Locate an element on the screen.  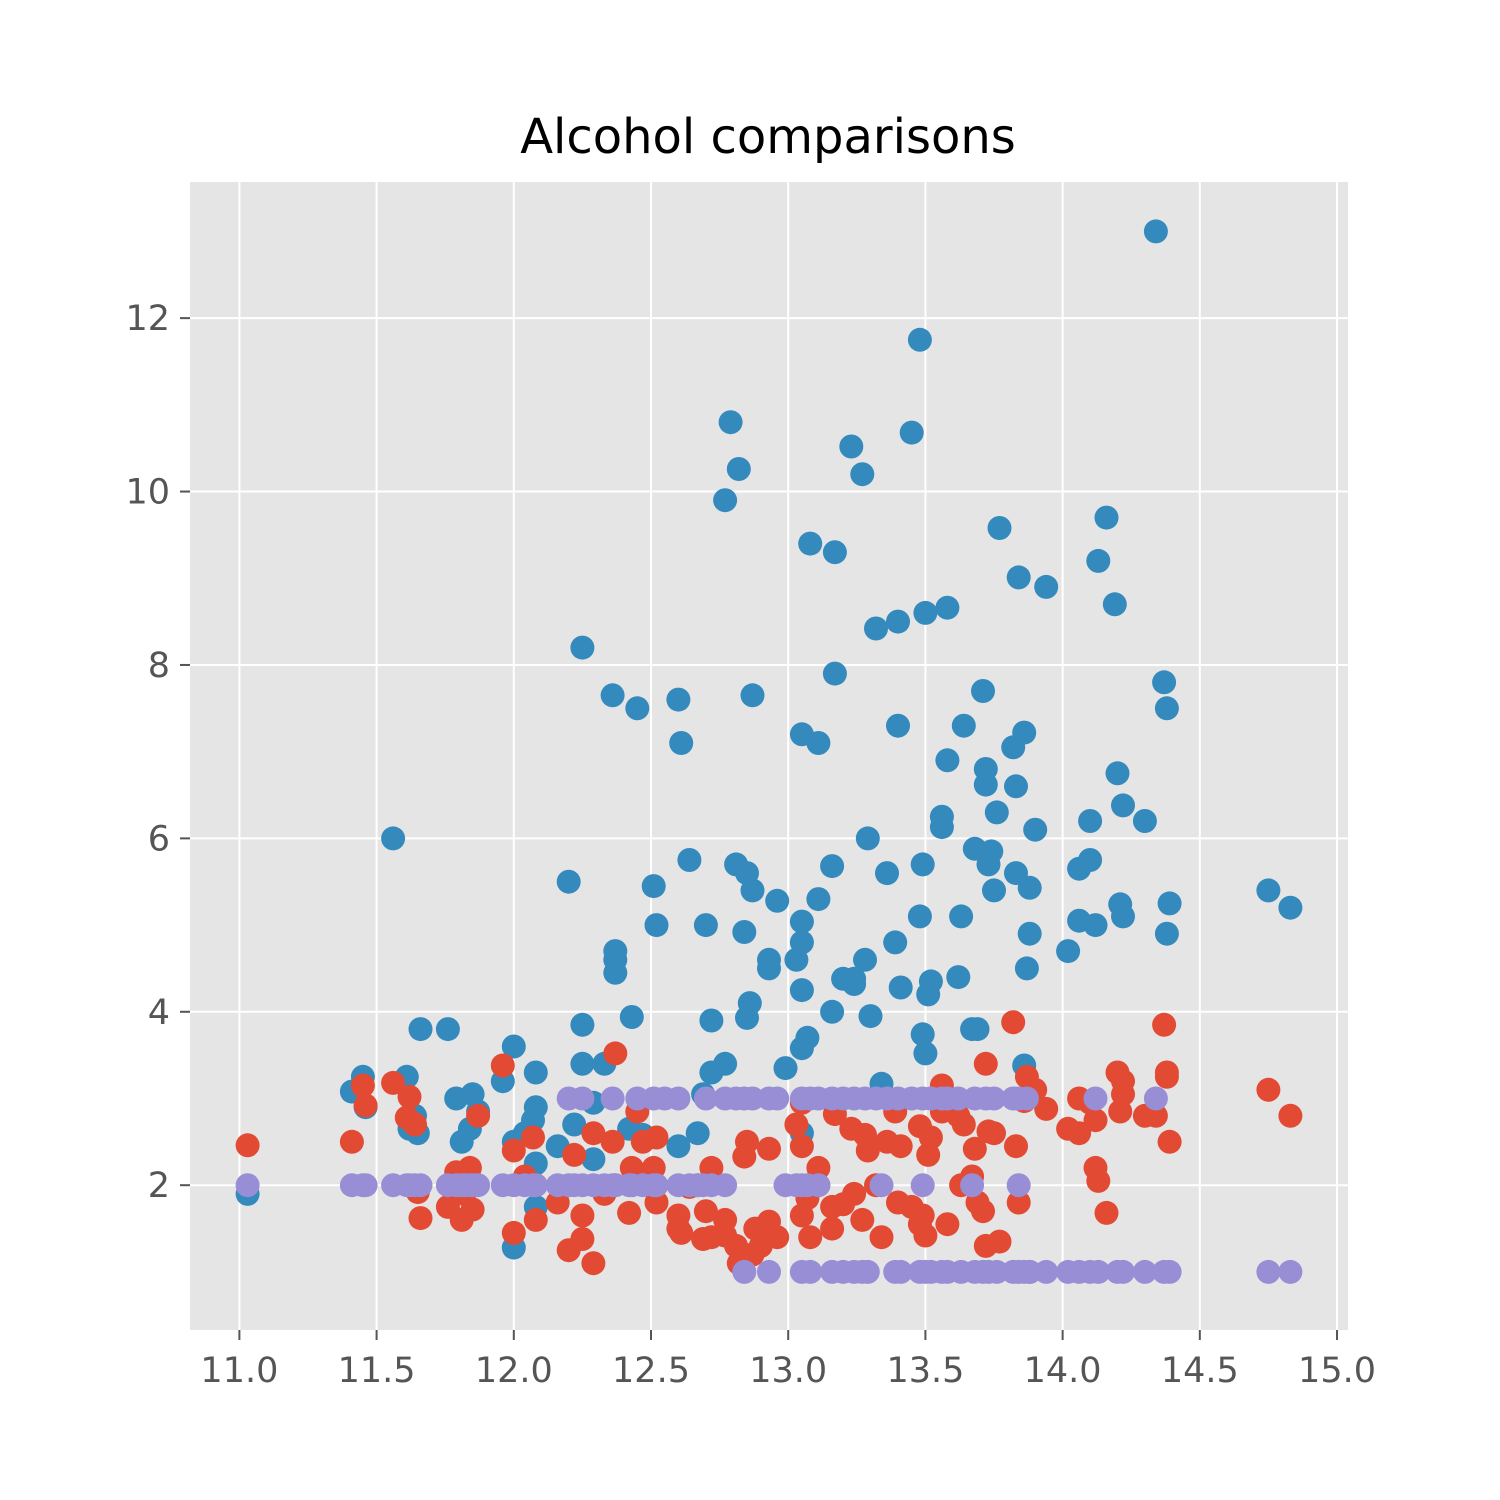
y-tick-label: 10 is located at coordinates (147, 493).